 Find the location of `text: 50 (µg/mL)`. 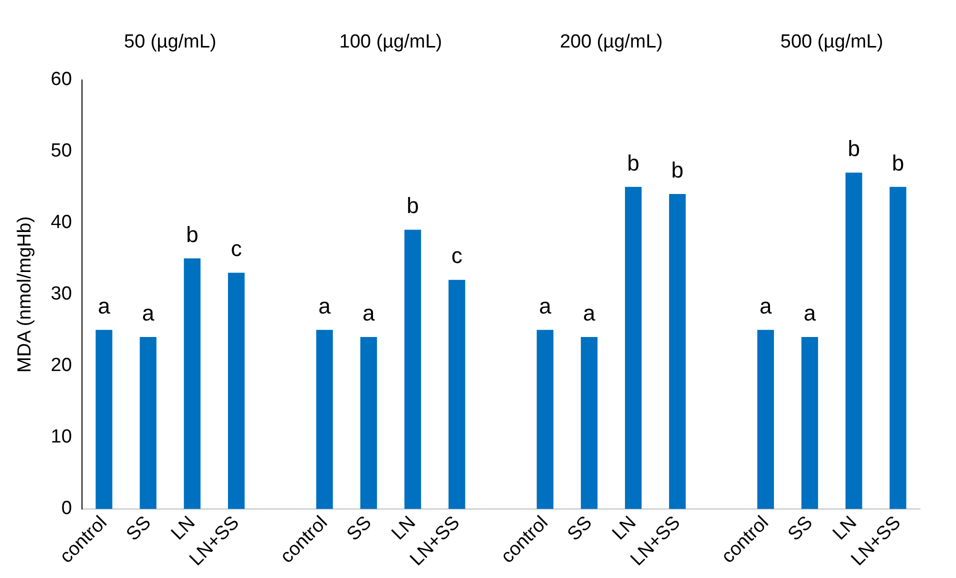

text: 50 (µg/mL) is located at coordinates (170, 42).